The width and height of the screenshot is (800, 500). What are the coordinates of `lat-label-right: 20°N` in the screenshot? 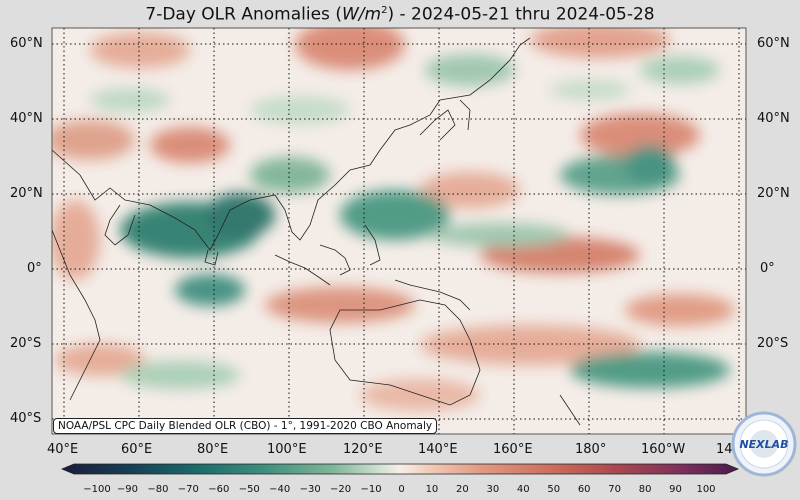 It's located at (773, 193).